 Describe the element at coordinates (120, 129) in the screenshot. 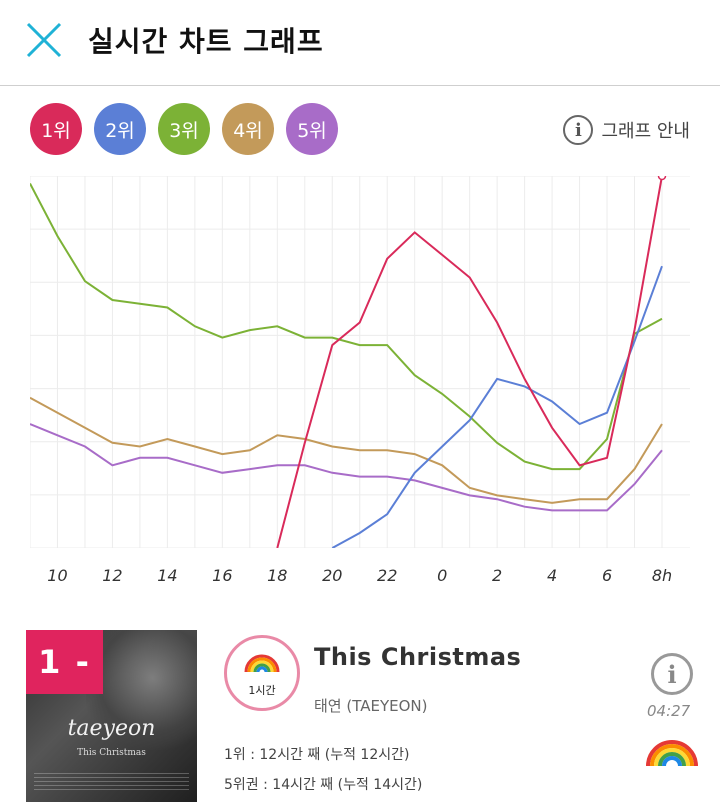

I see `rank-2-button: 2위` at that location.